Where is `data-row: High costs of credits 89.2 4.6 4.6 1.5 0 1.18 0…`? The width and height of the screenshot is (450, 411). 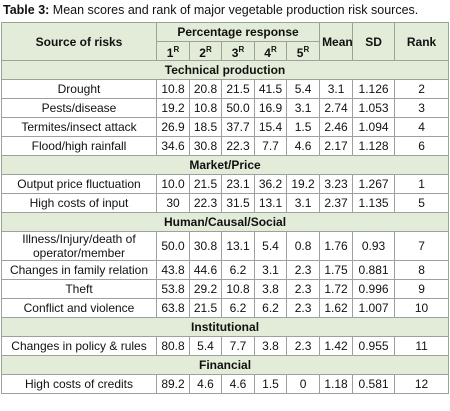 data-row: High costs of credits 89.2 4.6 4.6 1.5 0 1.18 0… is located at coordinates (225, 384).